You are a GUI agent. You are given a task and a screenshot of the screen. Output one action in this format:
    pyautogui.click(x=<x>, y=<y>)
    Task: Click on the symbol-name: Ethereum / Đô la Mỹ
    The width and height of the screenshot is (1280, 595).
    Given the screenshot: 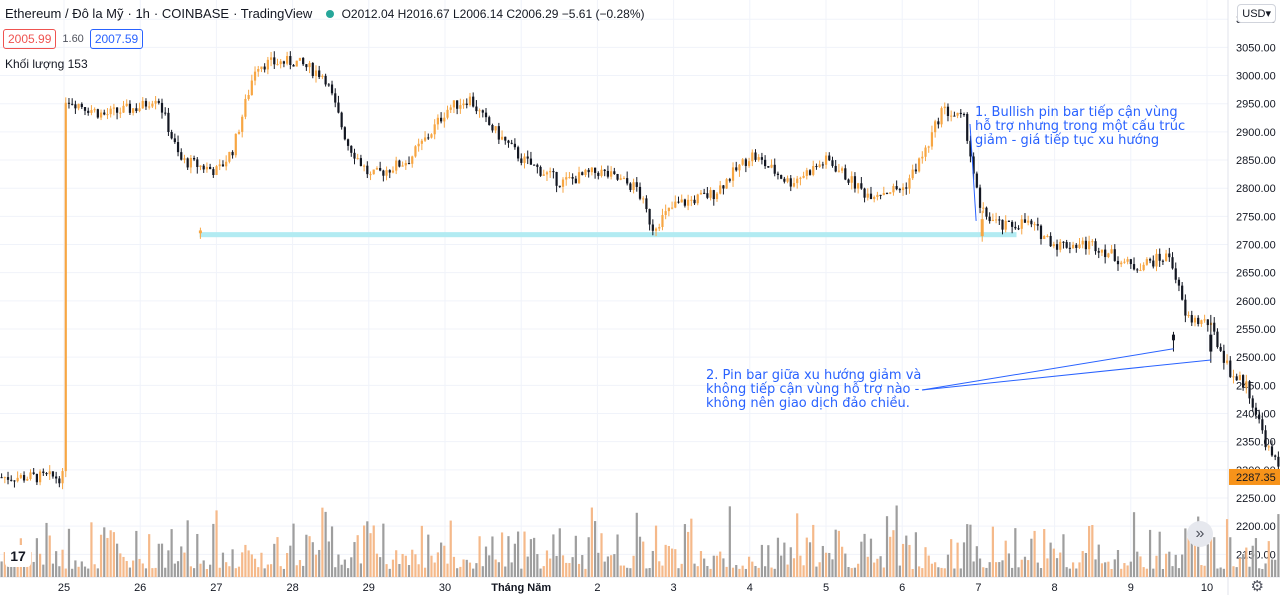 What is the action you would take?
    pyautogui.click(x=64, y=13)
    